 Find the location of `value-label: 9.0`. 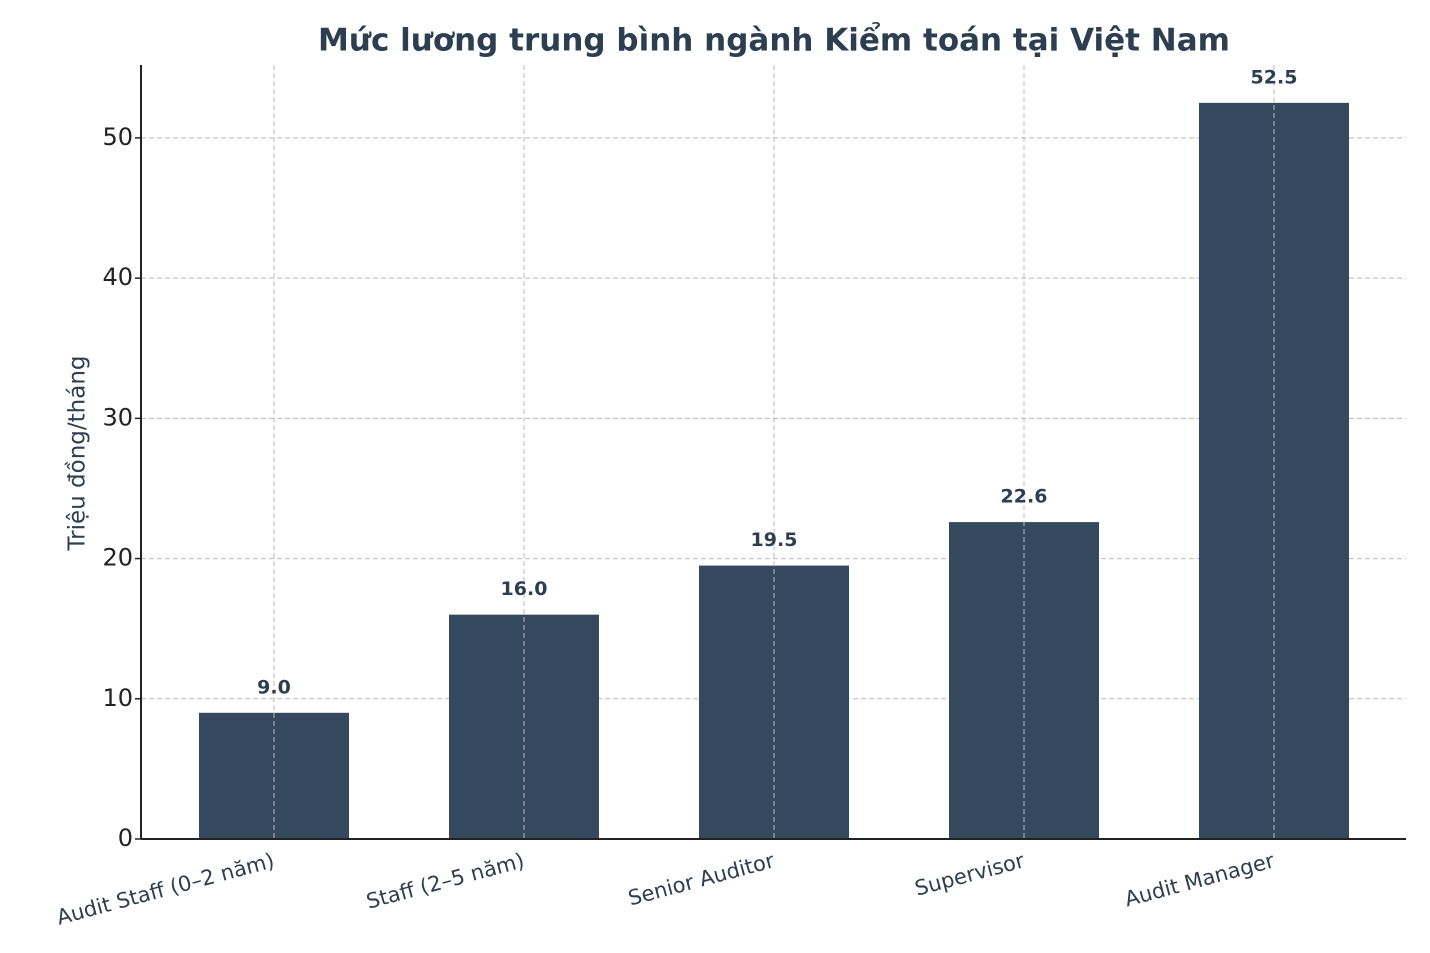

value-label: 9.0 is located at coordinates (274, 687).